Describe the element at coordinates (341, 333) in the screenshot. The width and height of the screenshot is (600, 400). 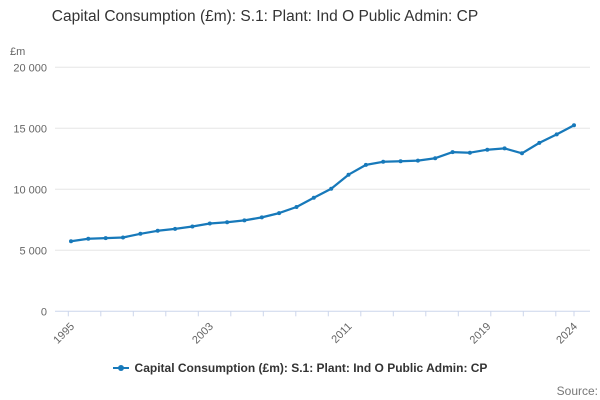
I see `x-axis-tick-label: 2011` at that location.